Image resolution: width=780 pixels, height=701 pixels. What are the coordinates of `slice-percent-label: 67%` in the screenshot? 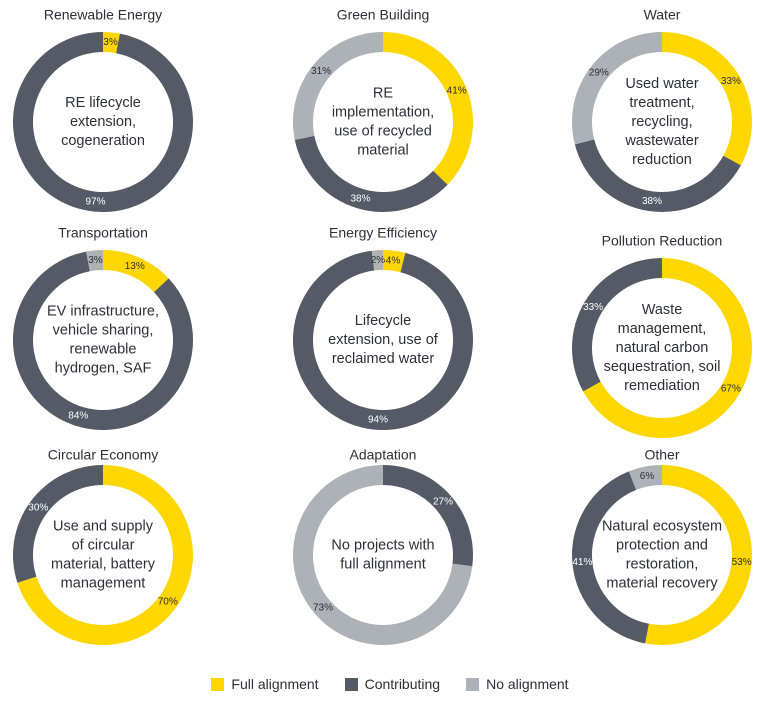 It's located at (731, 388).